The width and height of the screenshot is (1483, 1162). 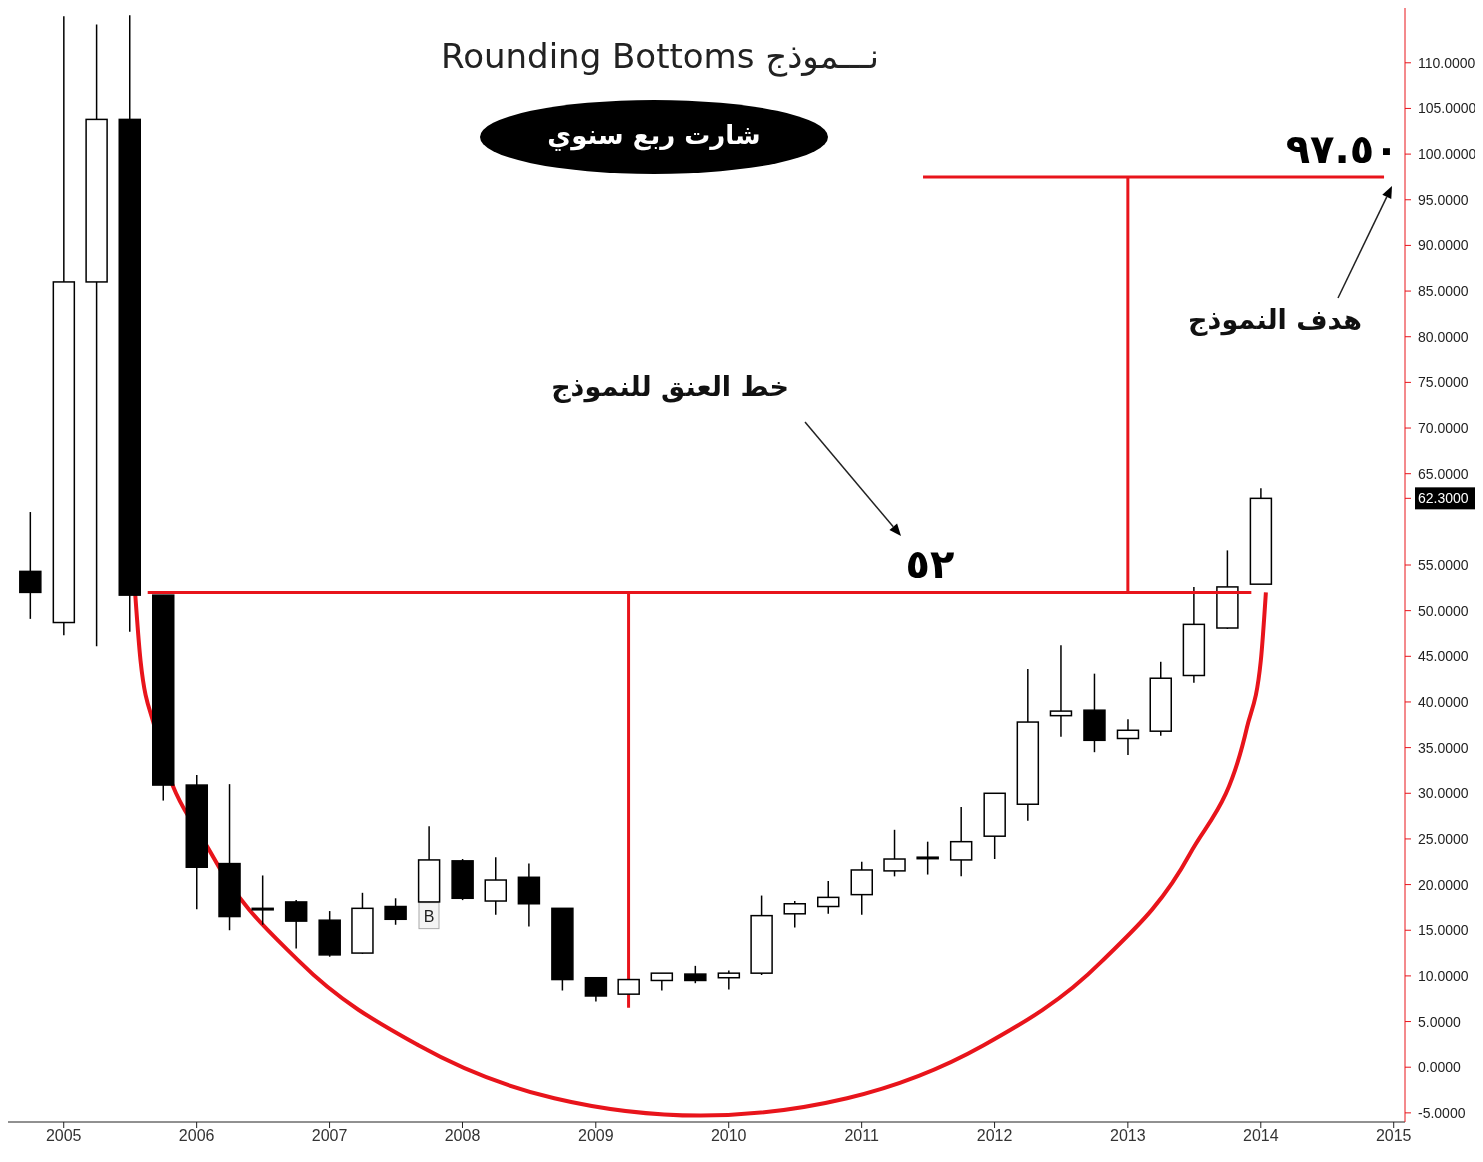 What do you see at coordinates (429, 916) in the screenshot?
I see `annotation: B` at bounding box center [429, 916].